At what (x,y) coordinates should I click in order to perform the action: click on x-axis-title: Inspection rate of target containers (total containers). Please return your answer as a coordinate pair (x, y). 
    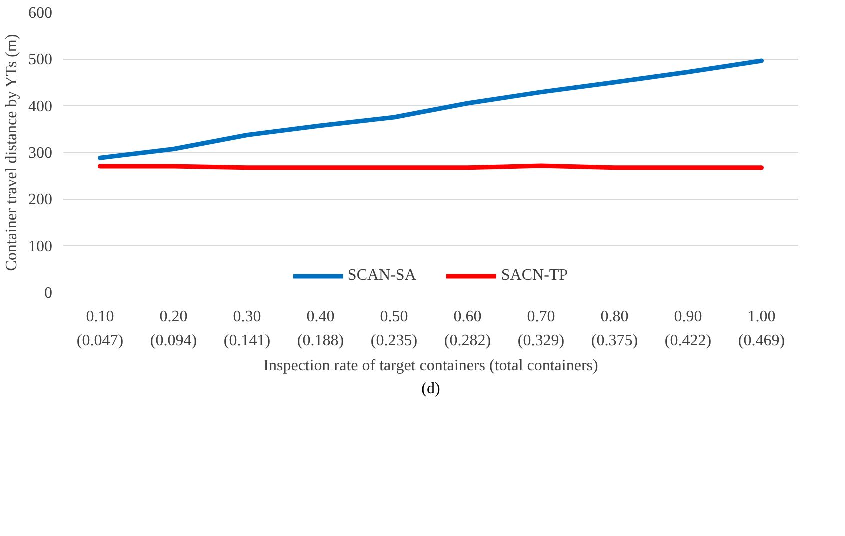
    Looking at the image, I should click on (431, 366).